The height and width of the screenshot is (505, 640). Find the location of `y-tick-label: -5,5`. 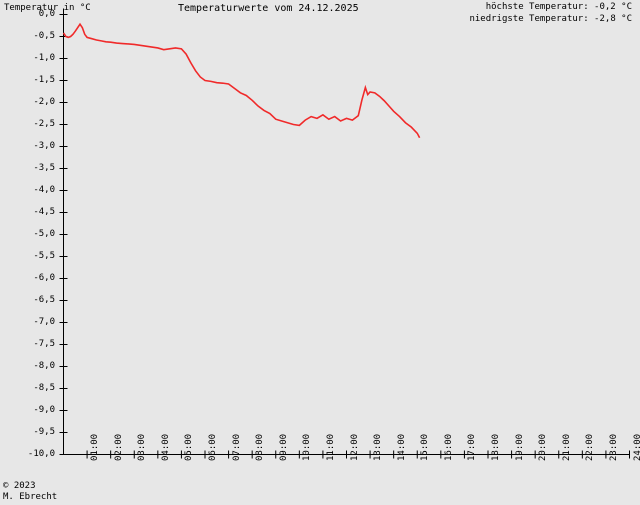

y-tick-label: -5,5 is located at coordinates (44, 256).